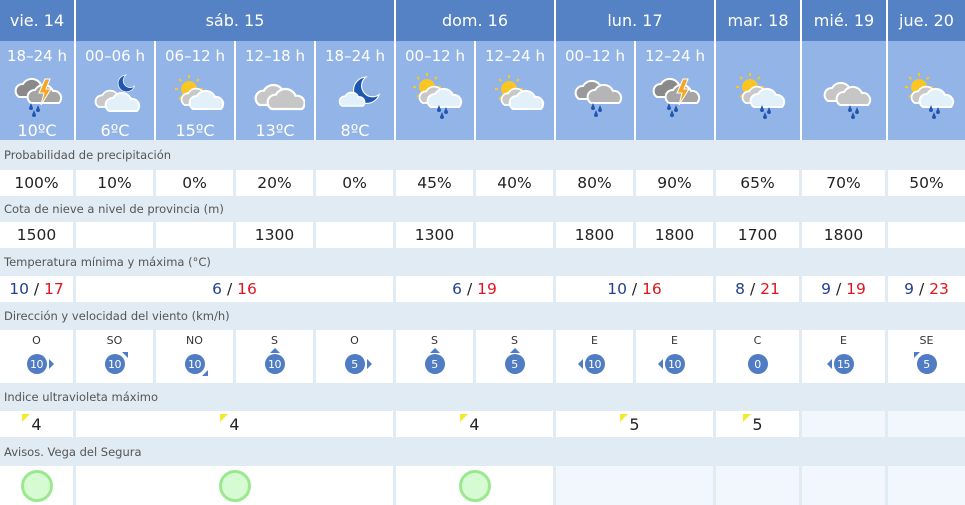  I want to click on temp-max: 21, so click(770, 289).